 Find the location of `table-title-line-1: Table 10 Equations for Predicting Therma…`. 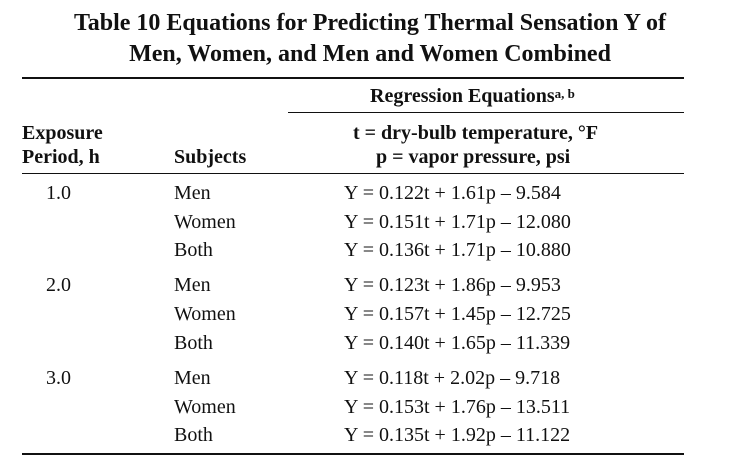

table-title-line-1: Table 10 Equations for Predicting Therma… is located at coordinates (370, 23).